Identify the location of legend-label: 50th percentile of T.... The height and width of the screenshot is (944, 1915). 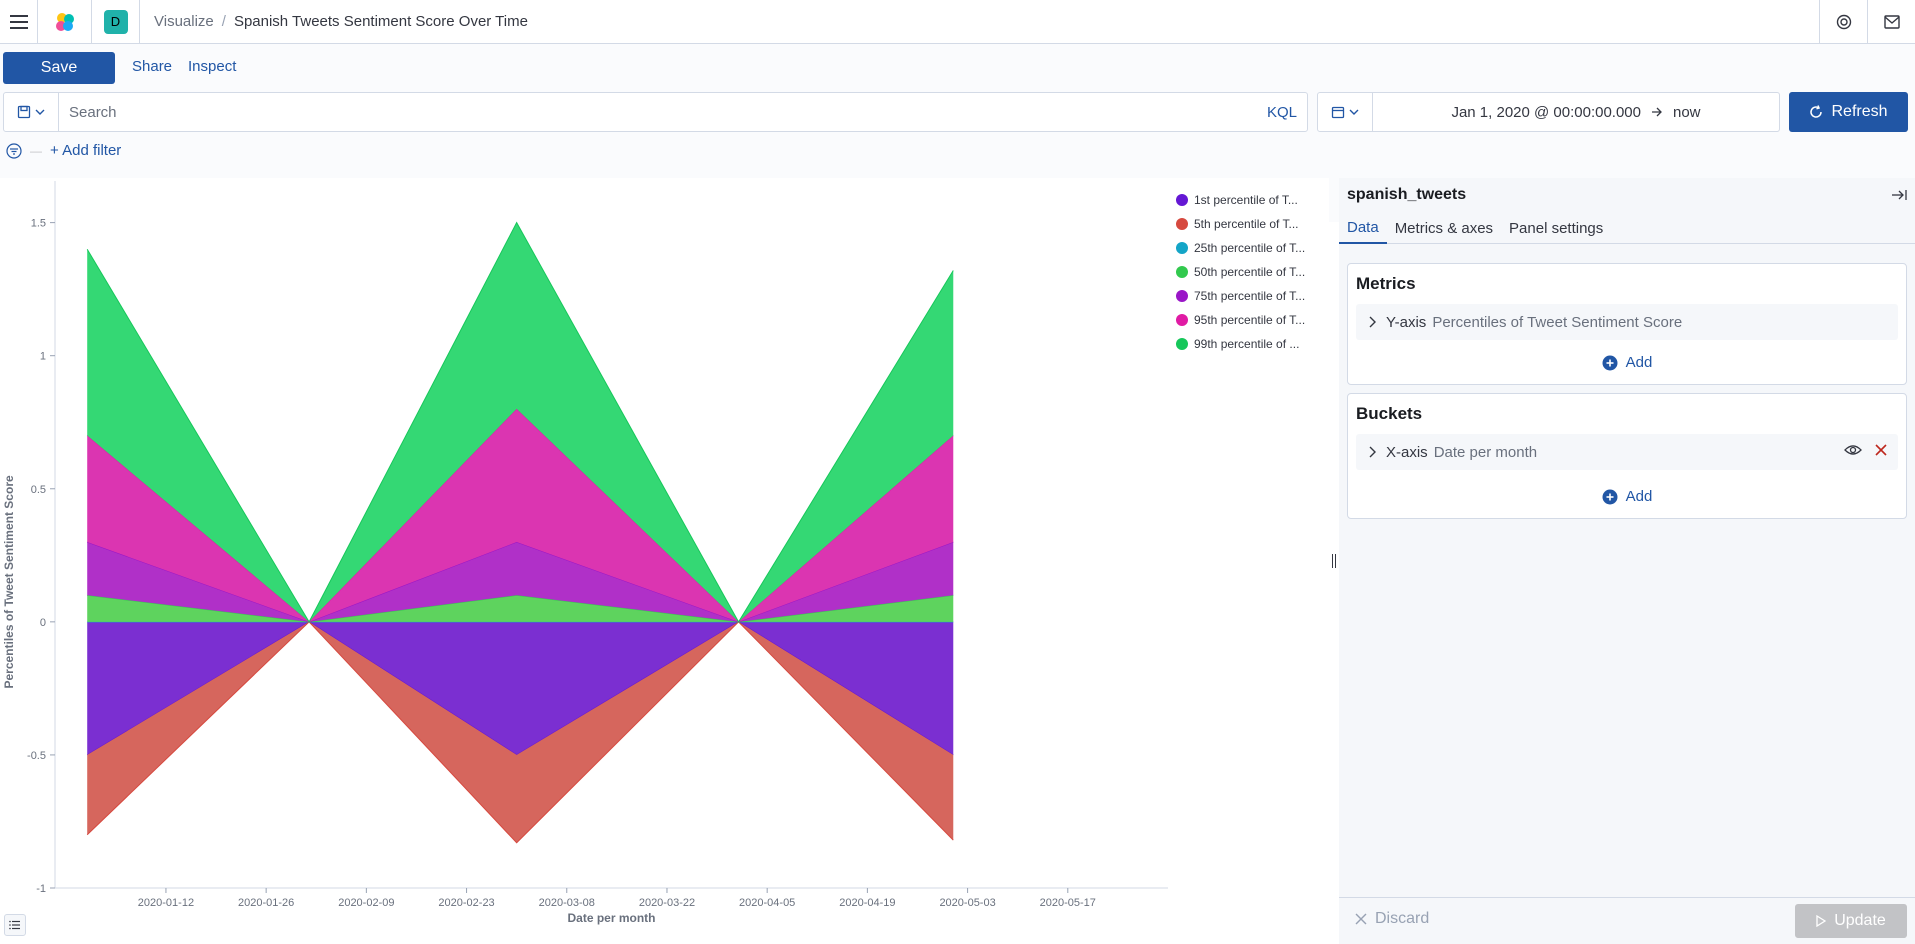
(1250, 272).